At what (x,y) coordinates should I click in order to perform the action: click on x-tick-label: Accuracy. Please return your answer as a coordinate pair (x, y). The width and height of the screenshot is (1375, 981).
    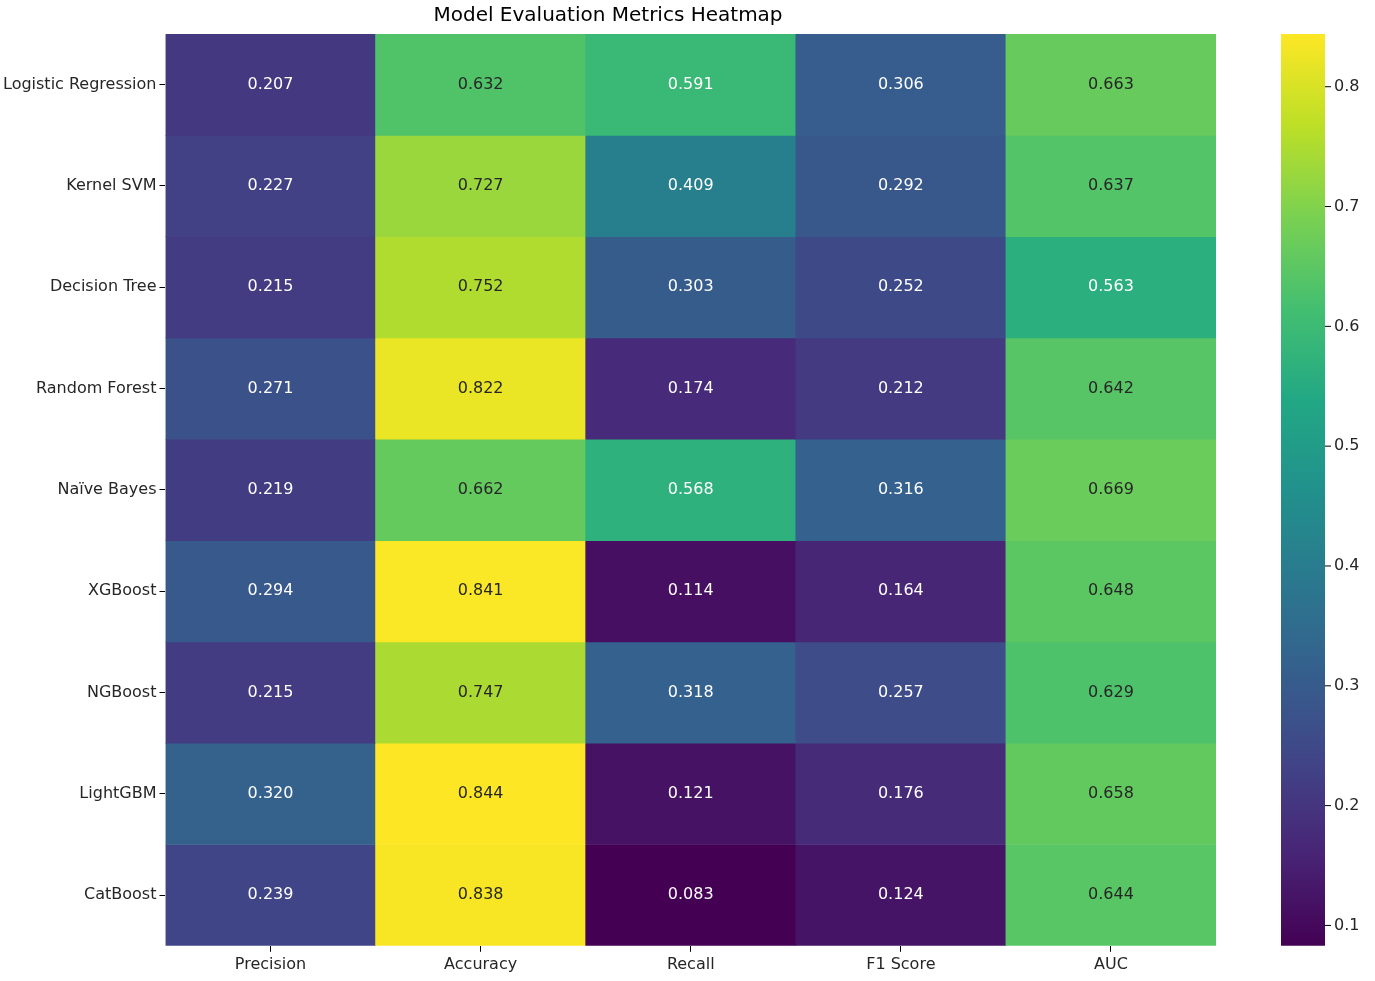
    Looking at the image, I should click on (481, 963).